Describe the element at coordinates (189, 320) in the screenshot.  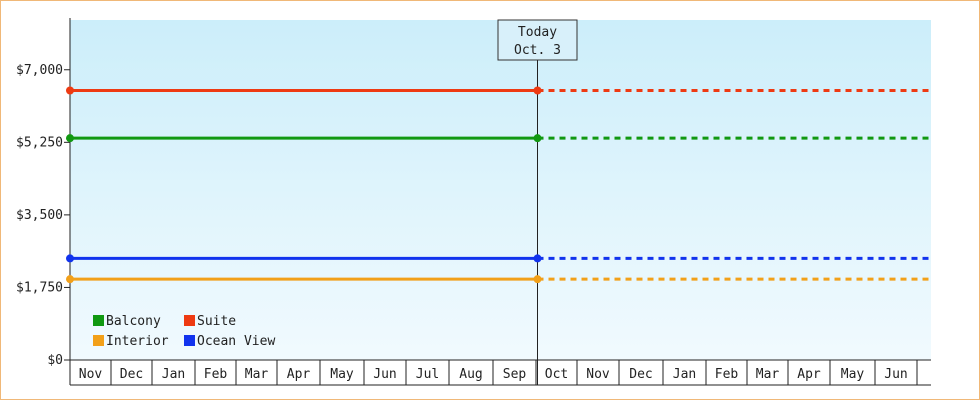
I see `legend-swatch-suite` at that location.